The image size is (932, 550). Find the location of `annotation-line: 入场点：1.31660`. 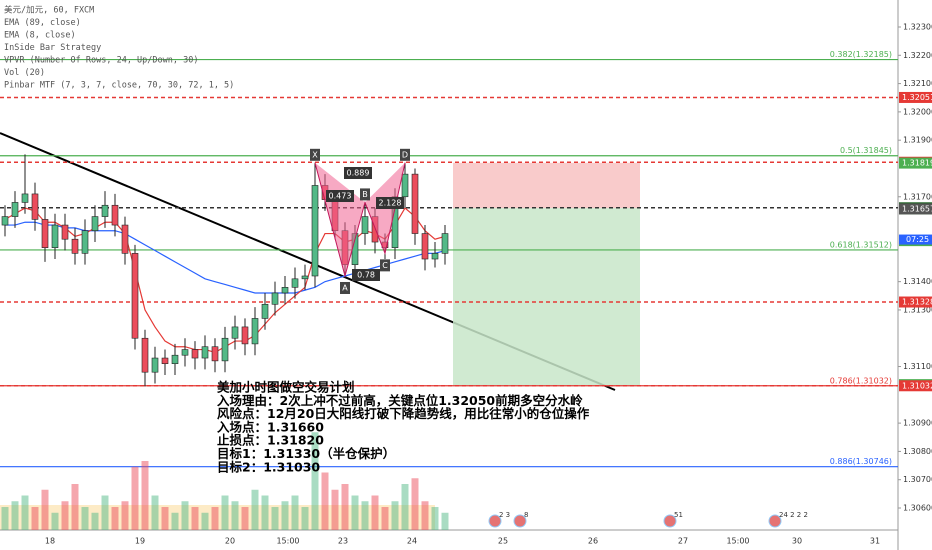

annotation-line: 入场点：1.31660 is located at coordinates (270, 426).